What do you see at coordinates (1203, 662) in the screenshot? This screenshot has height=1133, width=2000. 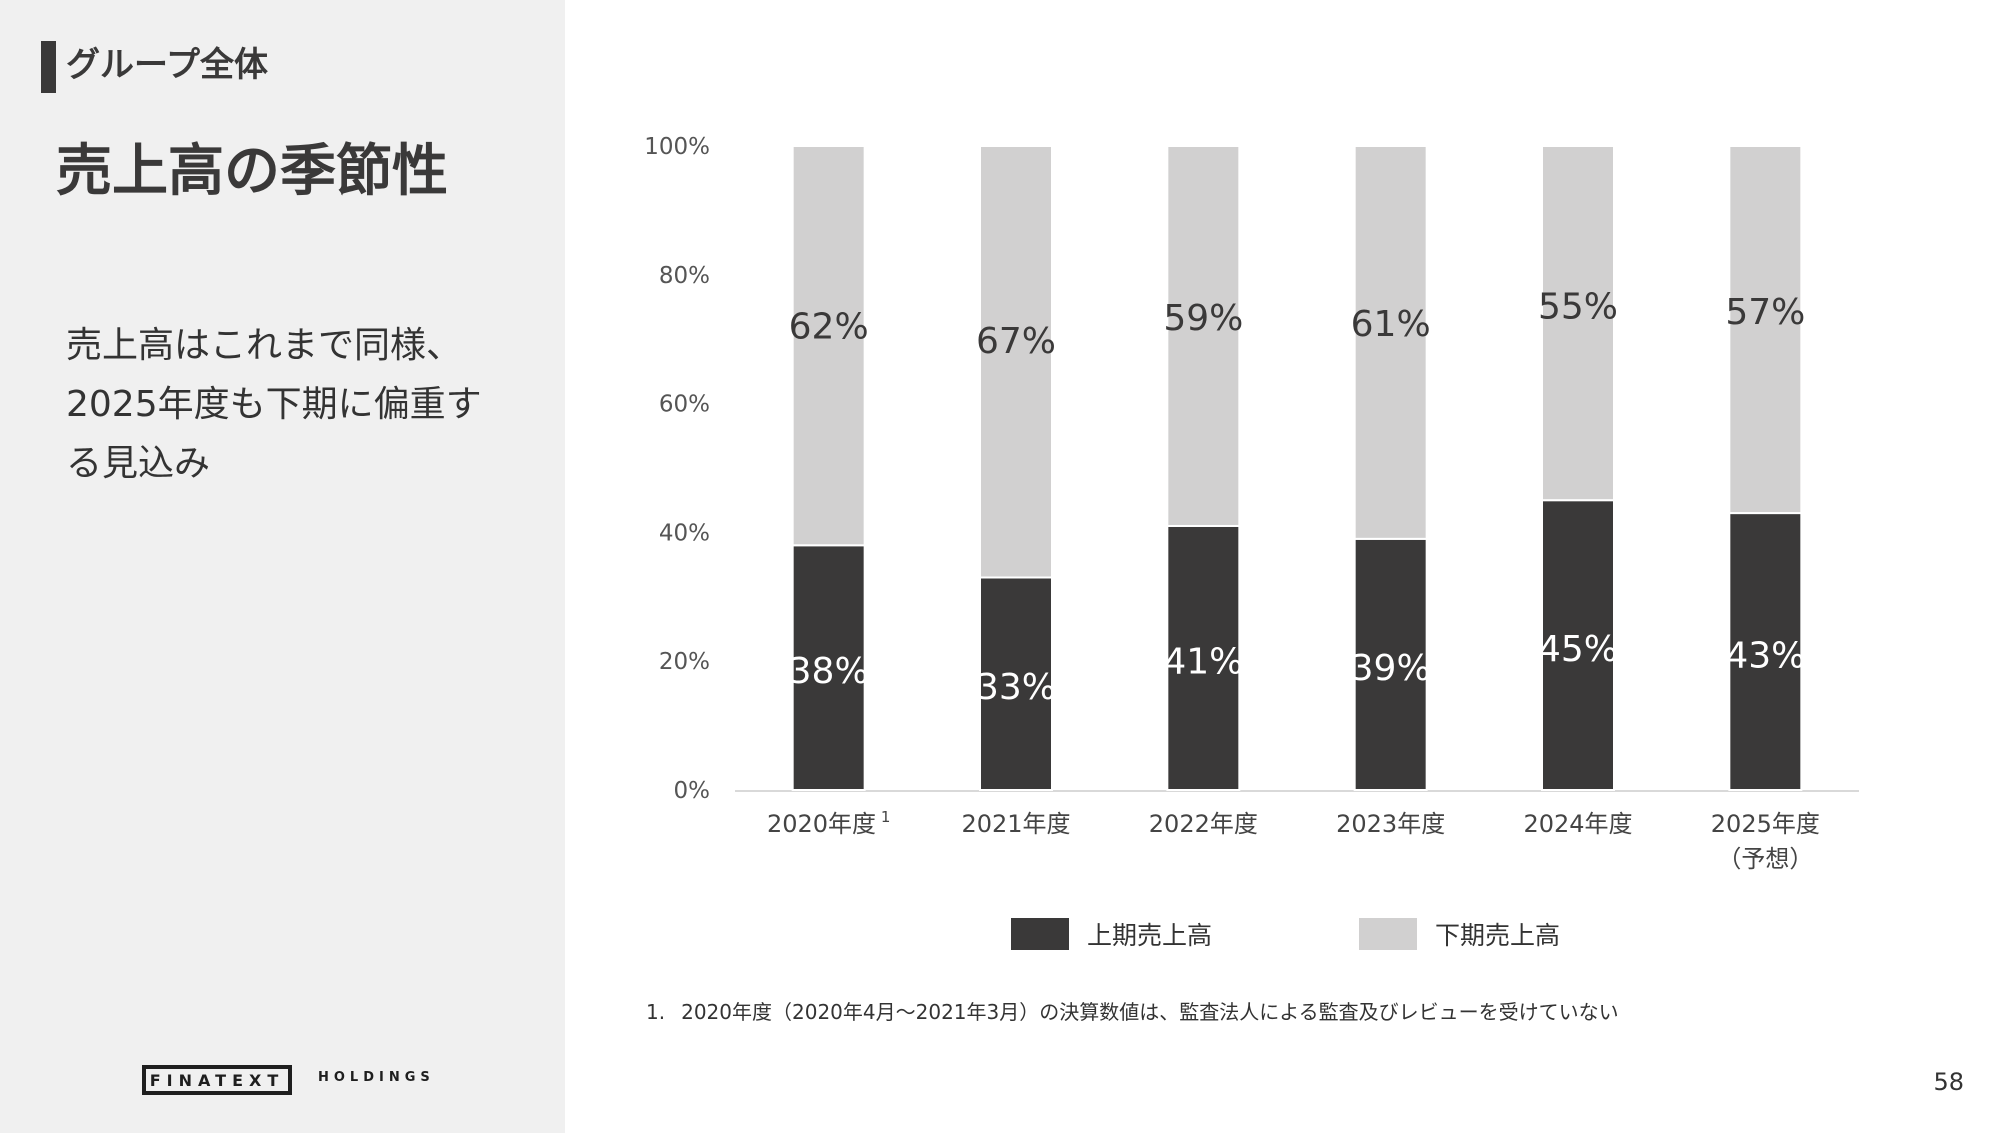 I see `bar-data-label: 41%` at bounding box center [1203, 662].